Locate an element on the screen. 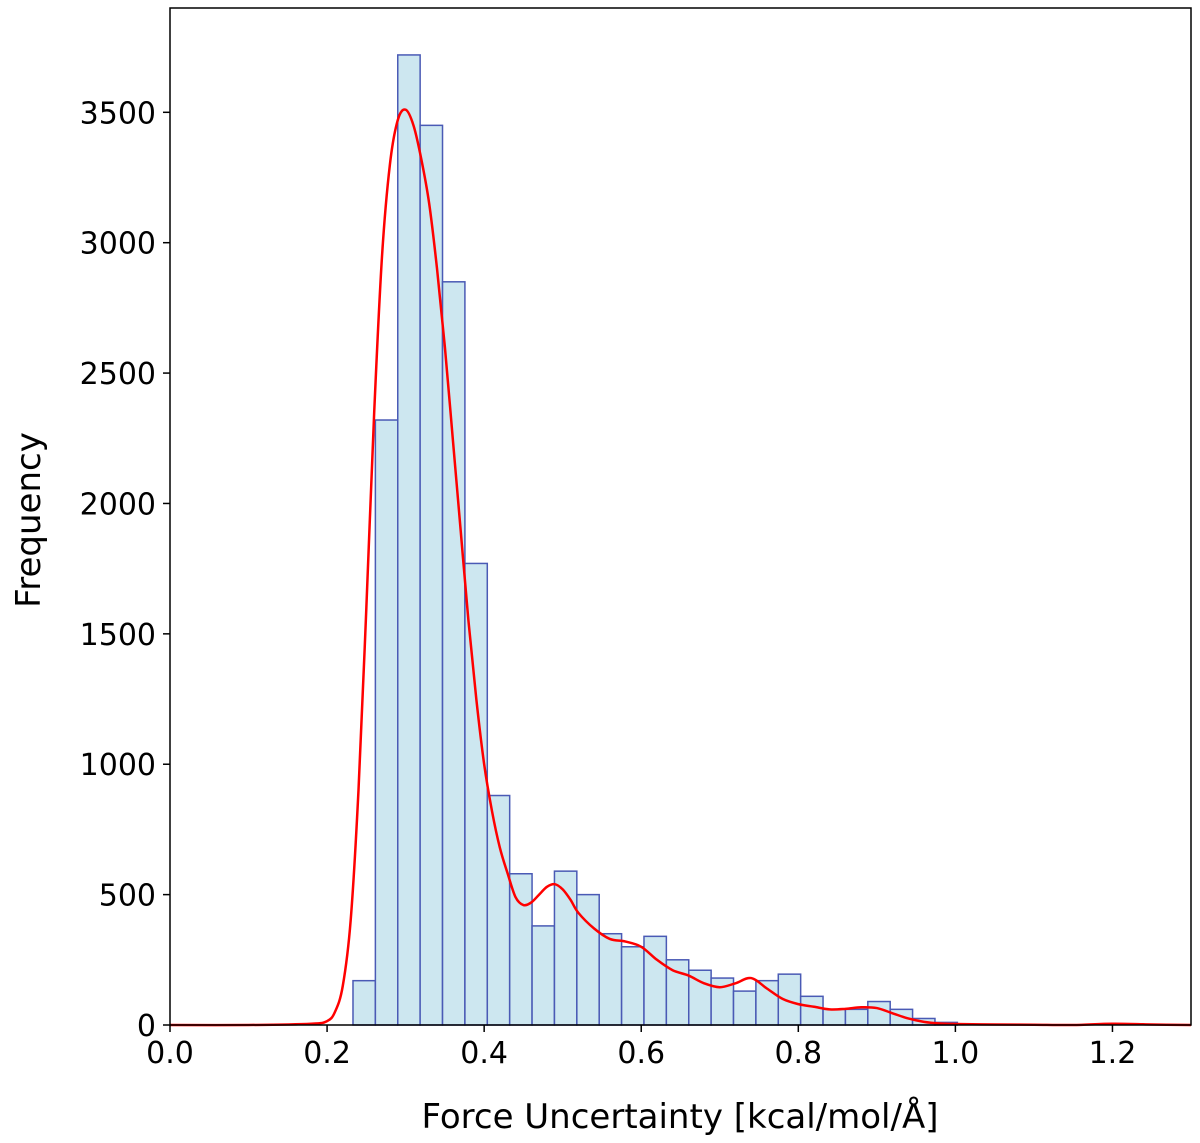 This screenshot has width=1200, height=1143. y-tick-label: 2000 is located at coordinates (118, 504).